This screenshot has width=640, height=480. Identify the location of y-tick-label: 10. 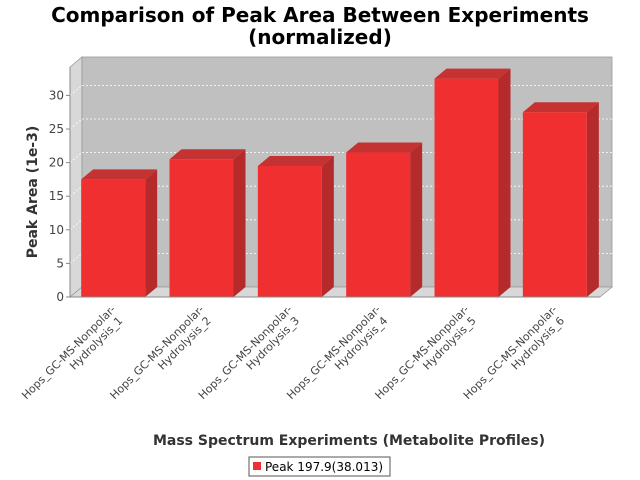
(56, 230).